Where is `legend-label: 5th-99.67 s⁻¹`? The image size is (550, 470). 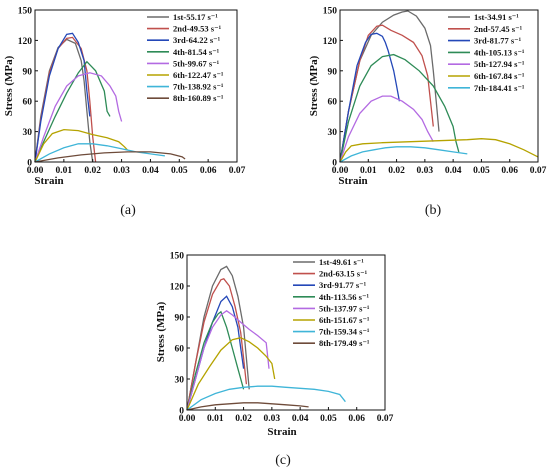
legend-label: 5th-99.67 s⁻¹ is located at coordinates (196, 63).